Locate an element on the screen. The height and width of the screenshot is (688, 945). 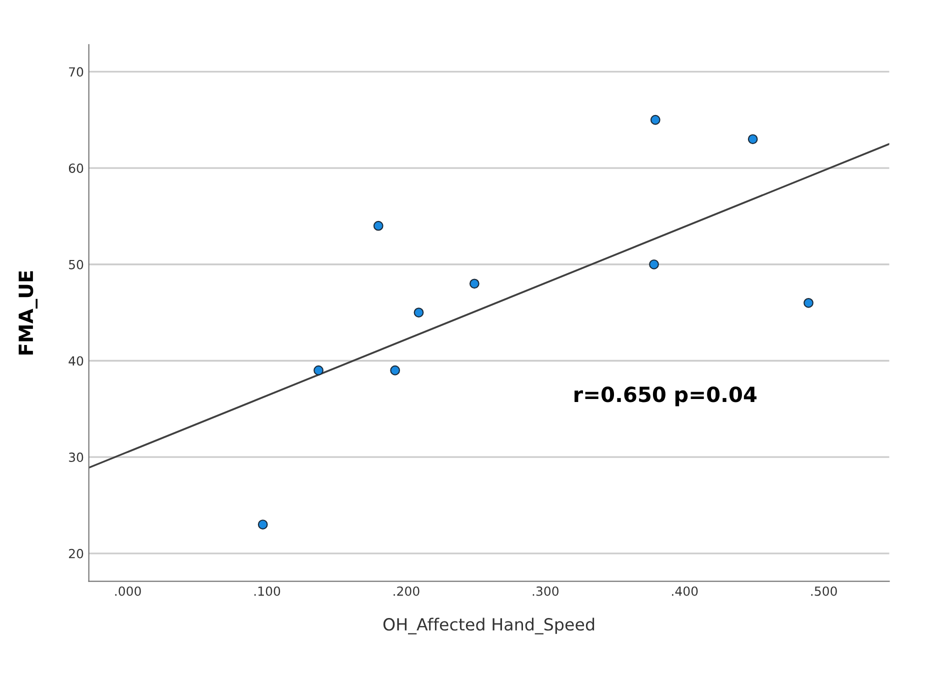
x-tick-label: .100 is located at coordinates (267, 591).